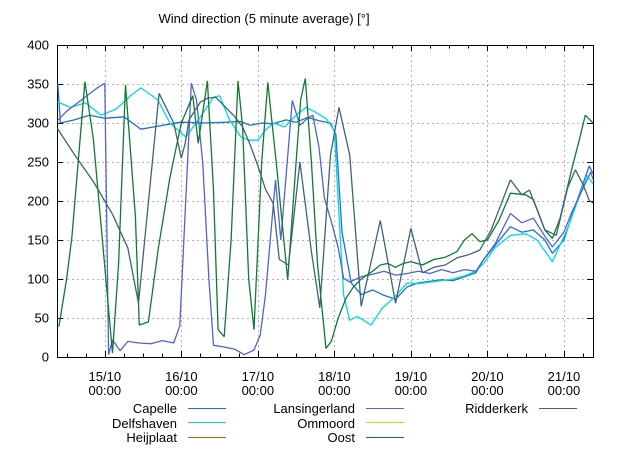 The image size is (620, 450). I want to click on y-axis-tick-label: 350, so click(38, 84).